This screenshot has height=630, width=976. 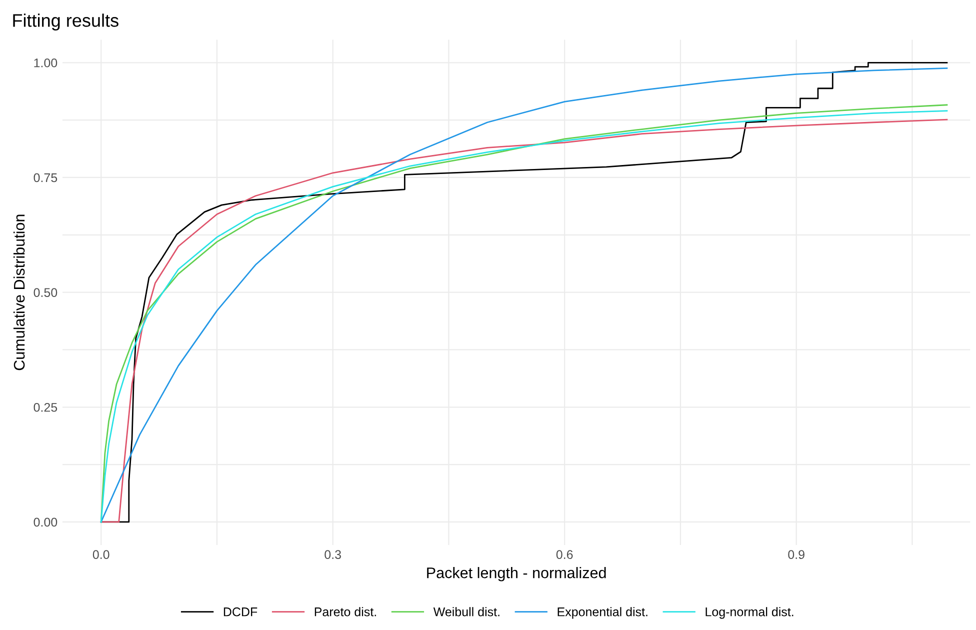 I want to click on legend-label: DCDF, so click(x=241, y=611).